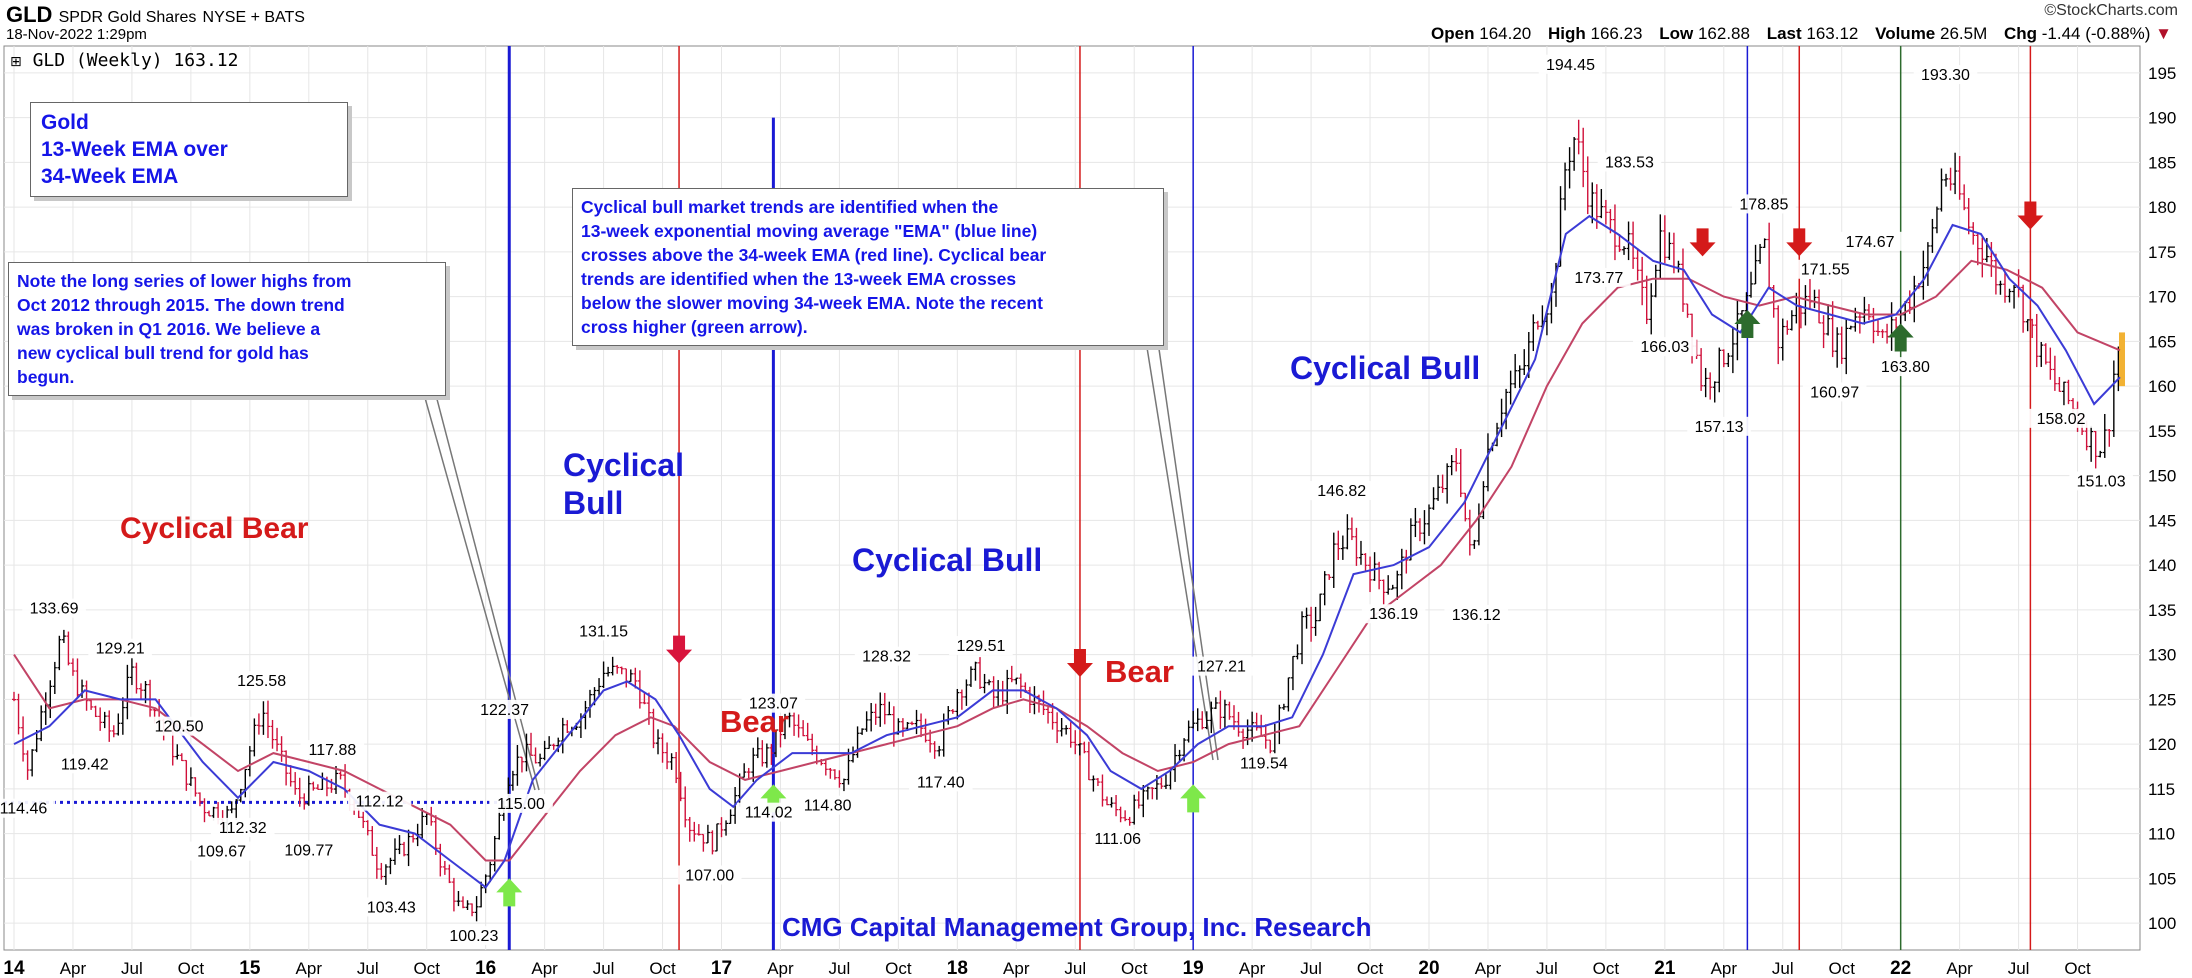 This screenshot has width=2192, height=978. What do you see at coordinates (2162, 431) in the screenshot?
I see `y-tick-label: 155` at bounding box center [2162, 431].